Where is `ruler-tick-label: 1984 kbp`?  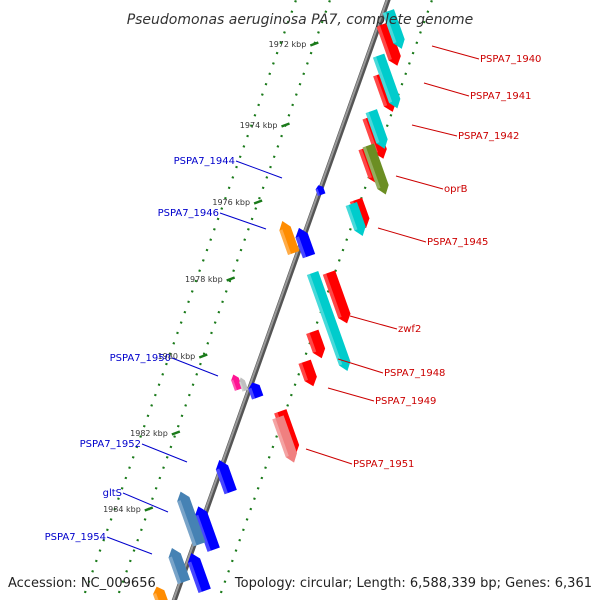
ruler-tick-label: 1984 kbp is located at coordinates (122, 509).